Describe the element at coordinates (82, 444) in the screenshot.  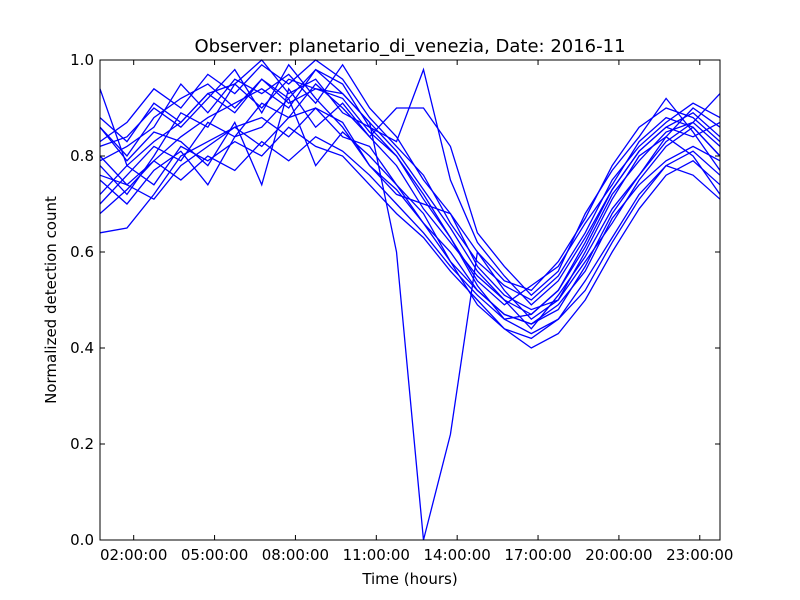
I see `y-tick-label-2: 0.2` at that location.